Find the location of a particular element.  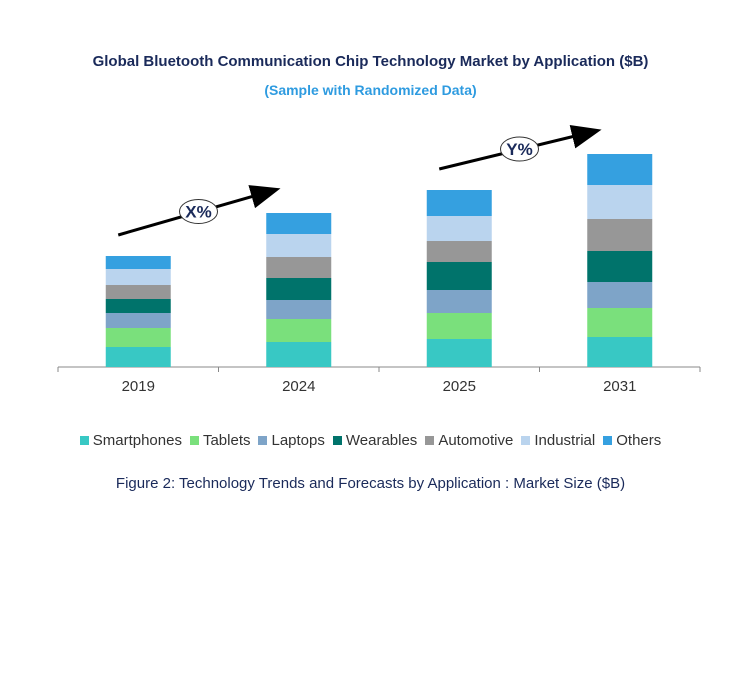

bar-segment-wearables-2019 is located at coordinates (138, 306).